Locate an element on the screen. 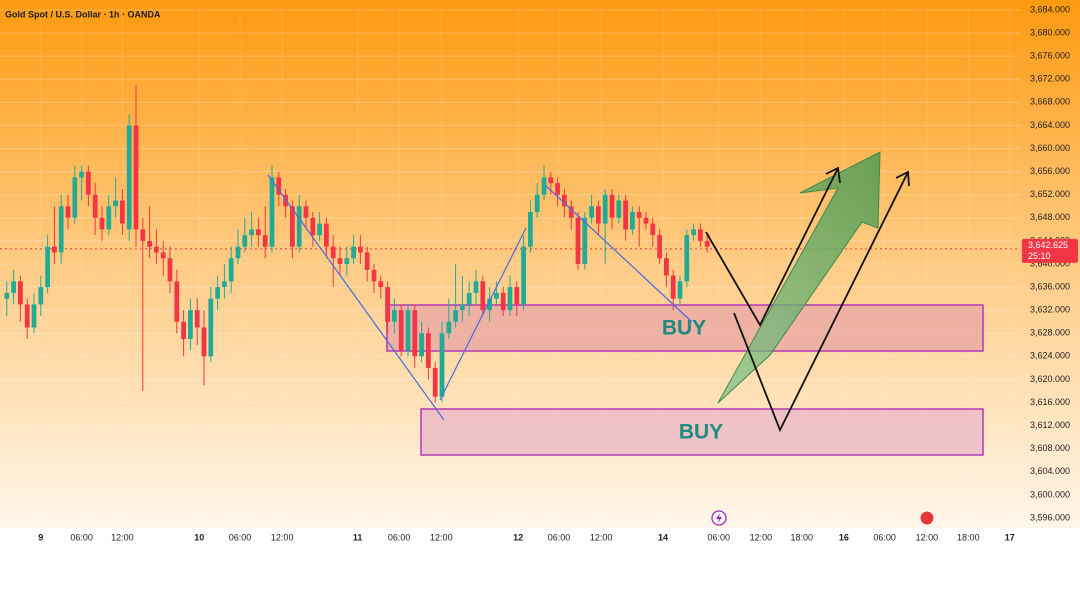 The width and height of the screenshot is (1080, 608). x-tick-label: 12 is located at coordinates (518, 537).